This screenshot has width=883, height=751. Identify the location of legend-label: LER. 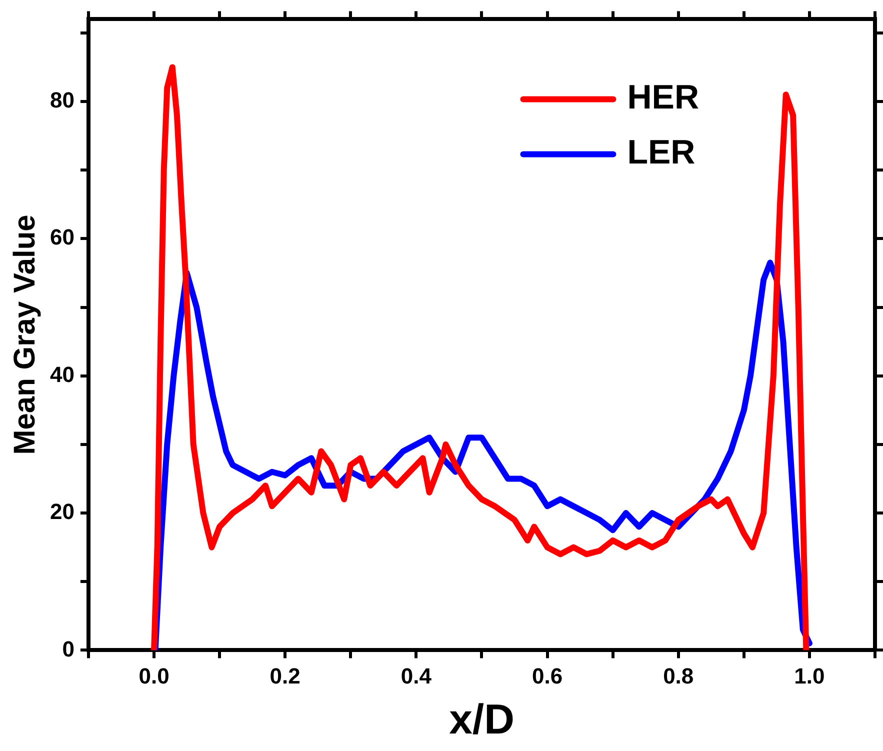
(661, 153).